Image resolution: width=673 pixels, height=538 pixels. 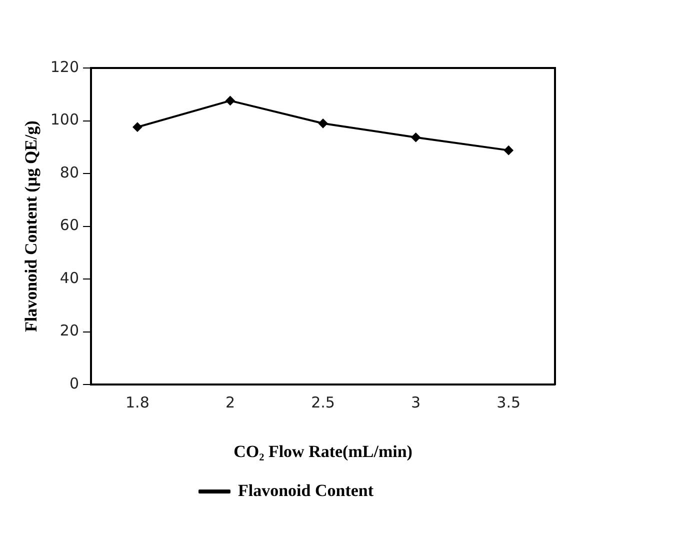 What do you see at coordinates (70, 277) in the screenshot?
I see `y-tick-label: 40` at bounding box center [70, 277].